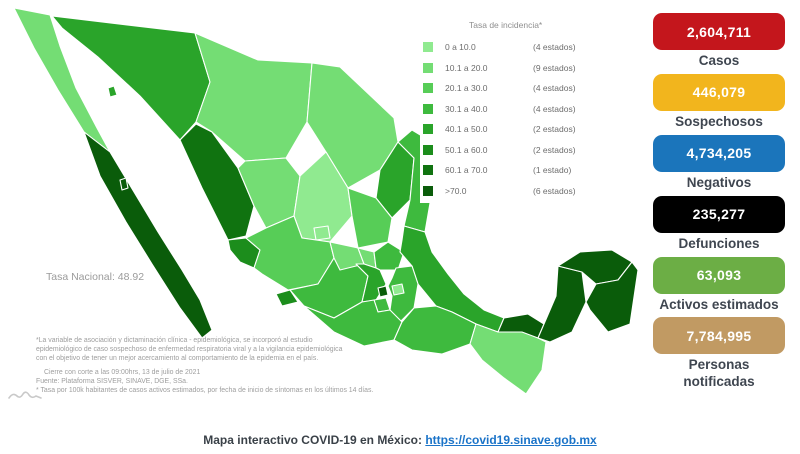 The image size is (800, 454). I want to click on negativos-badge: 4,734,205, so click(719, 153).